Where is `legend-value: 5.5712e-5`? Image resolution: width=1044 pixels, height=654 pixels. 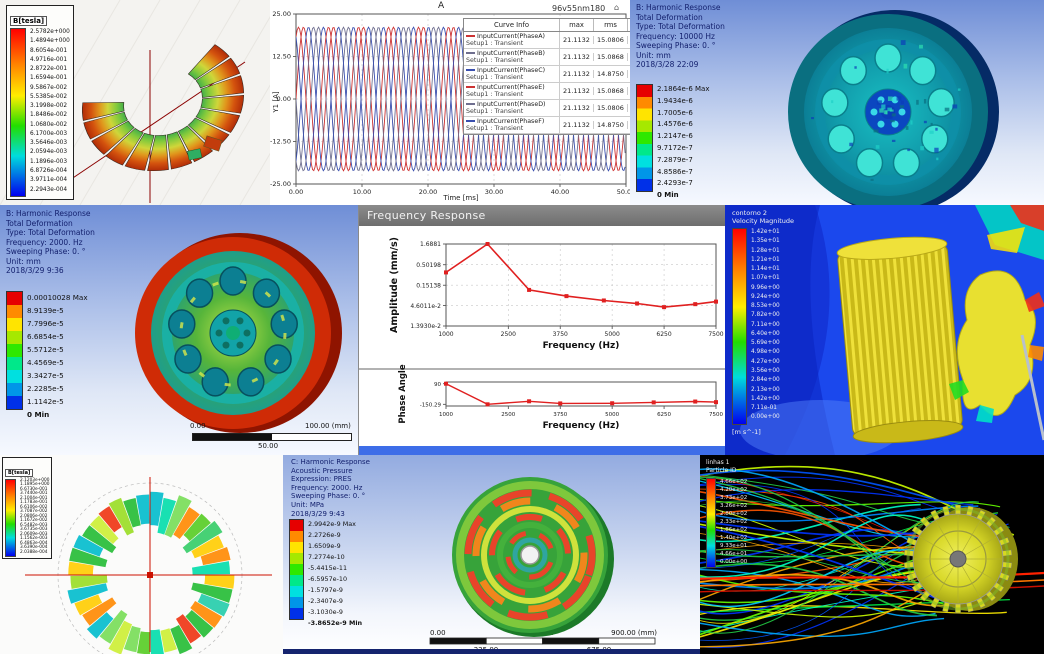 legend-value: 5.5712e-5 is located at coordinates (45, 349).